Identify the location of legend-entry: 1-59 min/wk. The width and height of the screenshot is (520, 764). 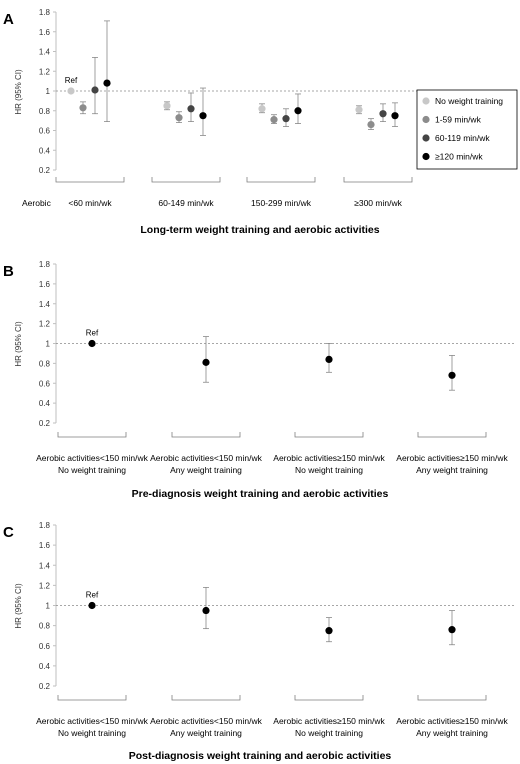
(458, 120).